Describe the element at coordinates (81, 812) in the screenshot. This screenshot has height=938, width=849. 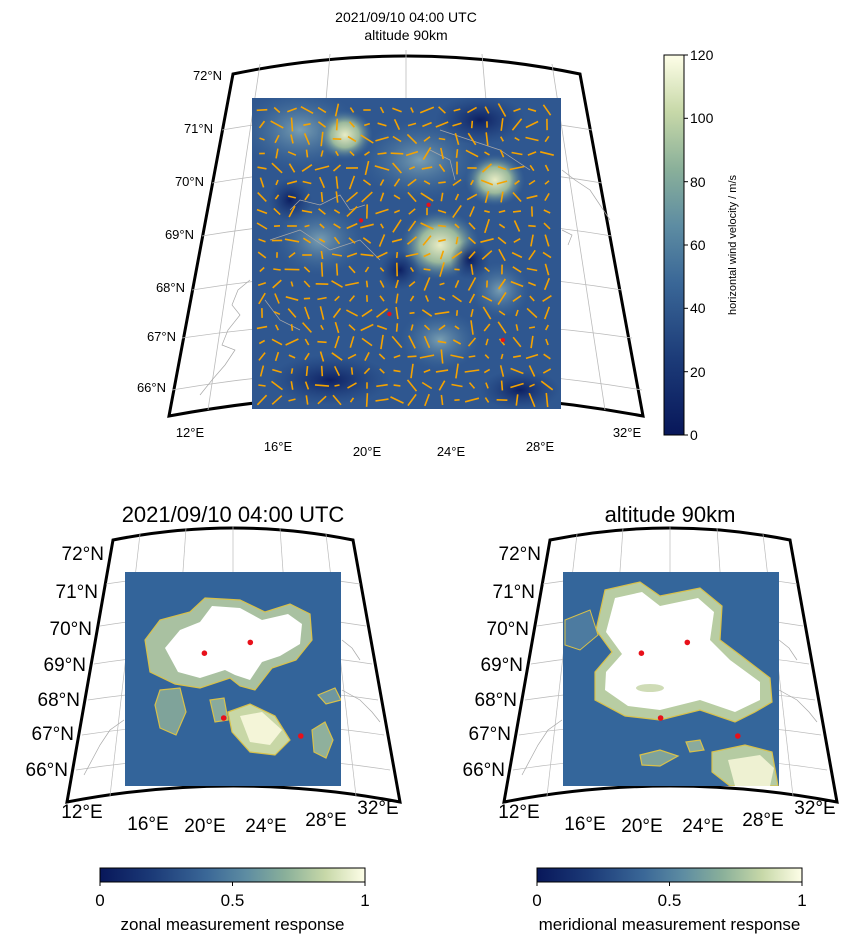
I see `bl-lon-12: 12°E` at that location.